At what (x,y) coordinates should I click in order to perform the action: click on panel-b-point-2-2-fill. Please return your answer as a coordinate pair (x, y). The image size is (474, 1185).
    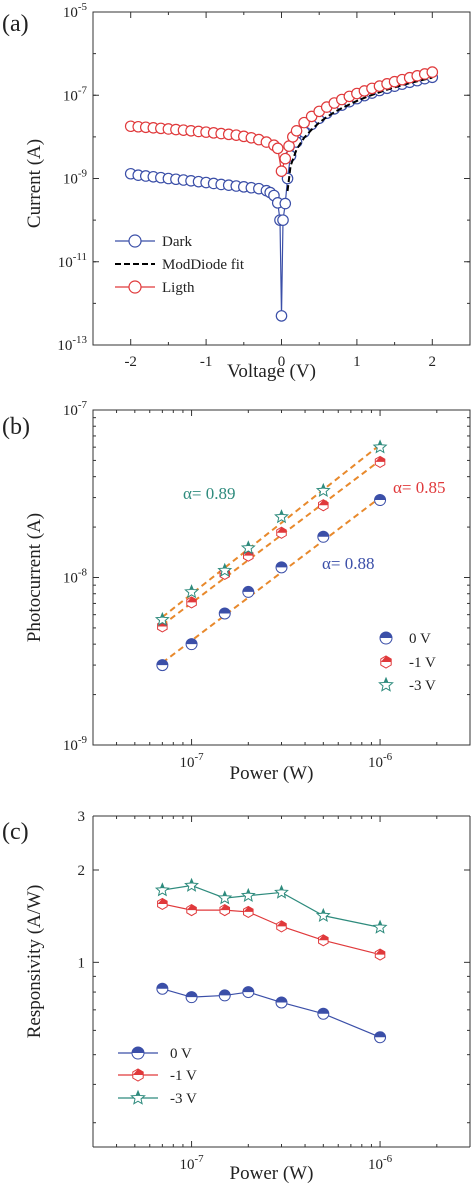
    Looking at the image, I should click on (224, 566).